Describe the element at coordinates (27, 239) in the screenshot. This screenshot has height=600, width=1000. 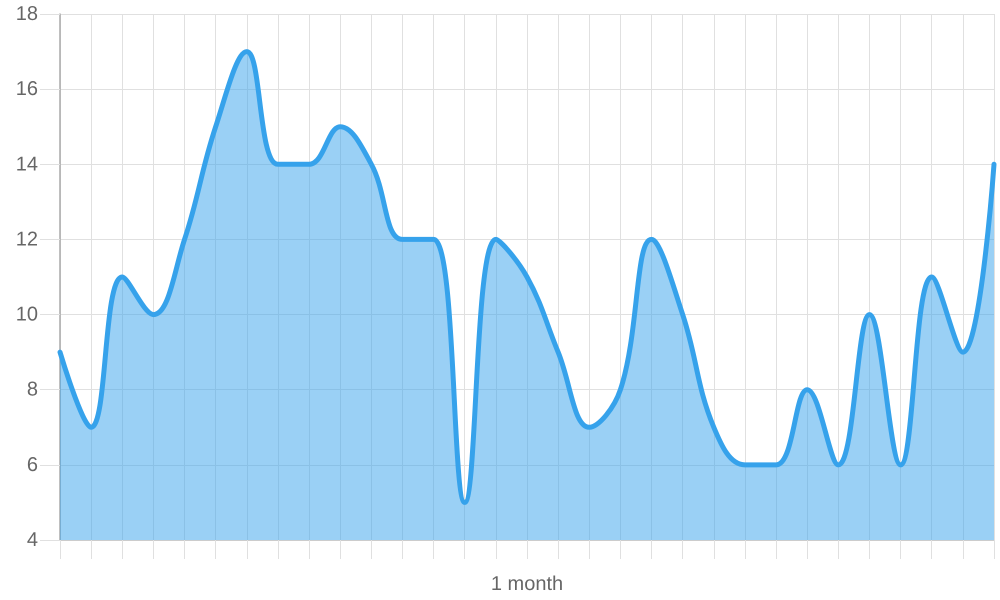
I see `y-tick-label: 12` at that location.